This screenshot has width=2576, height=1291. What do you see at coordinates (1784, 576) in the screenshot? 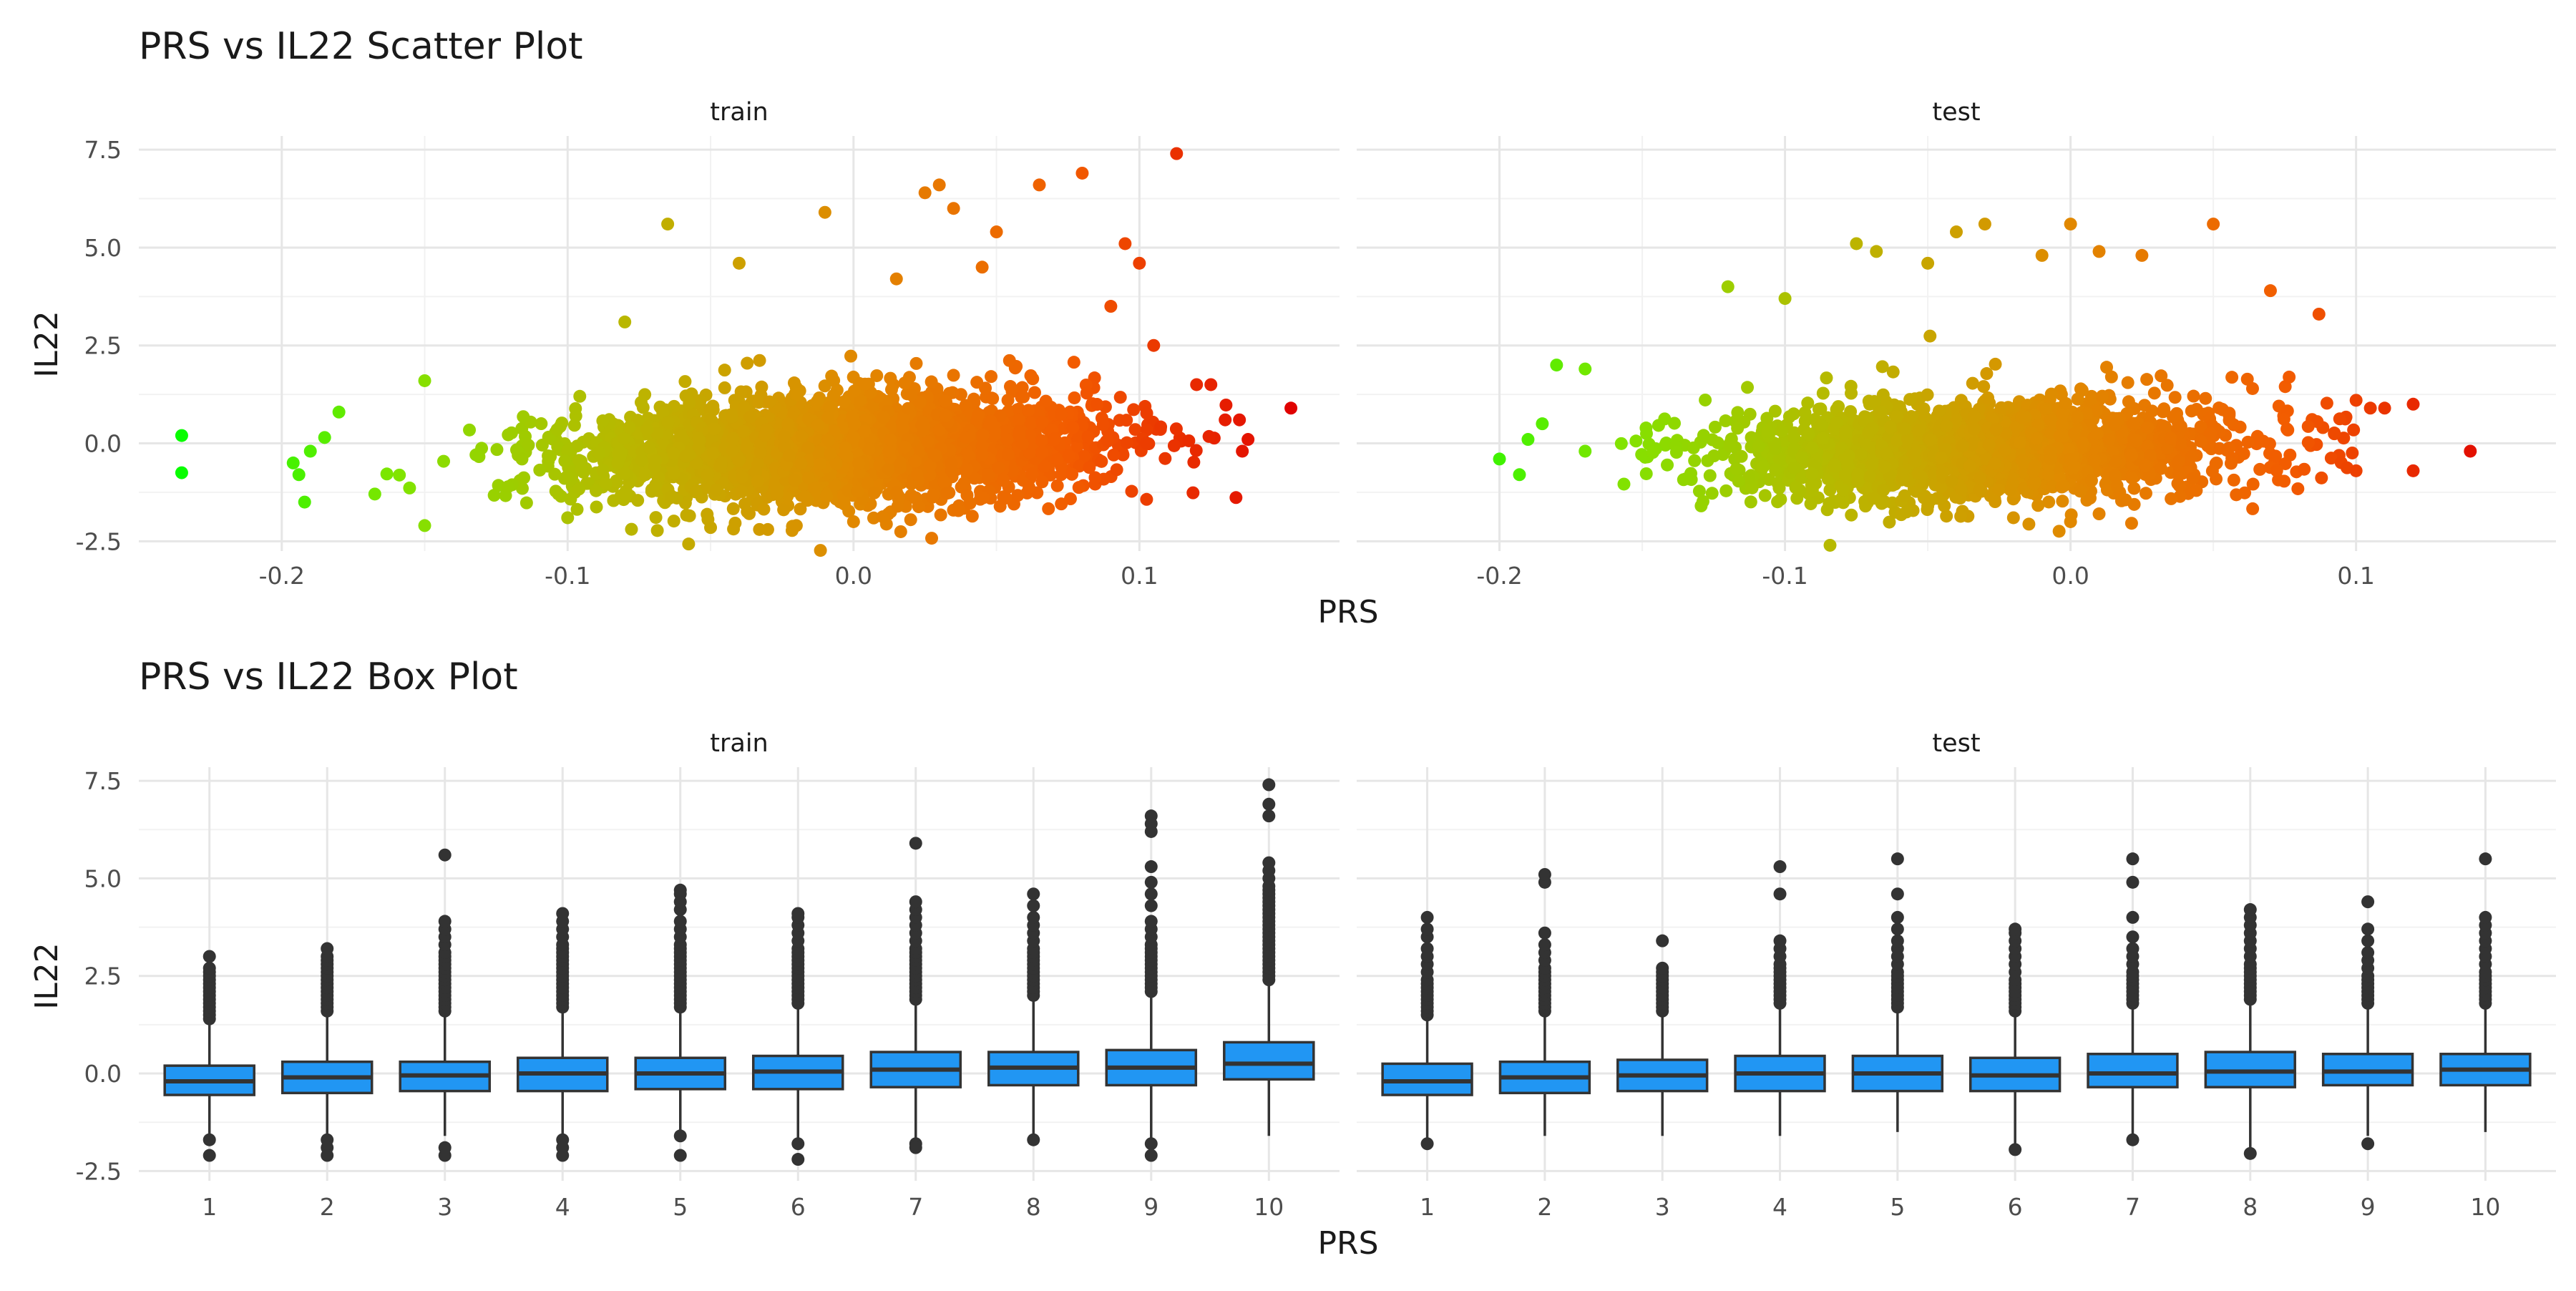
I see `scatter-x-tick-label: -0.1` at bounding box center [1784, 576].